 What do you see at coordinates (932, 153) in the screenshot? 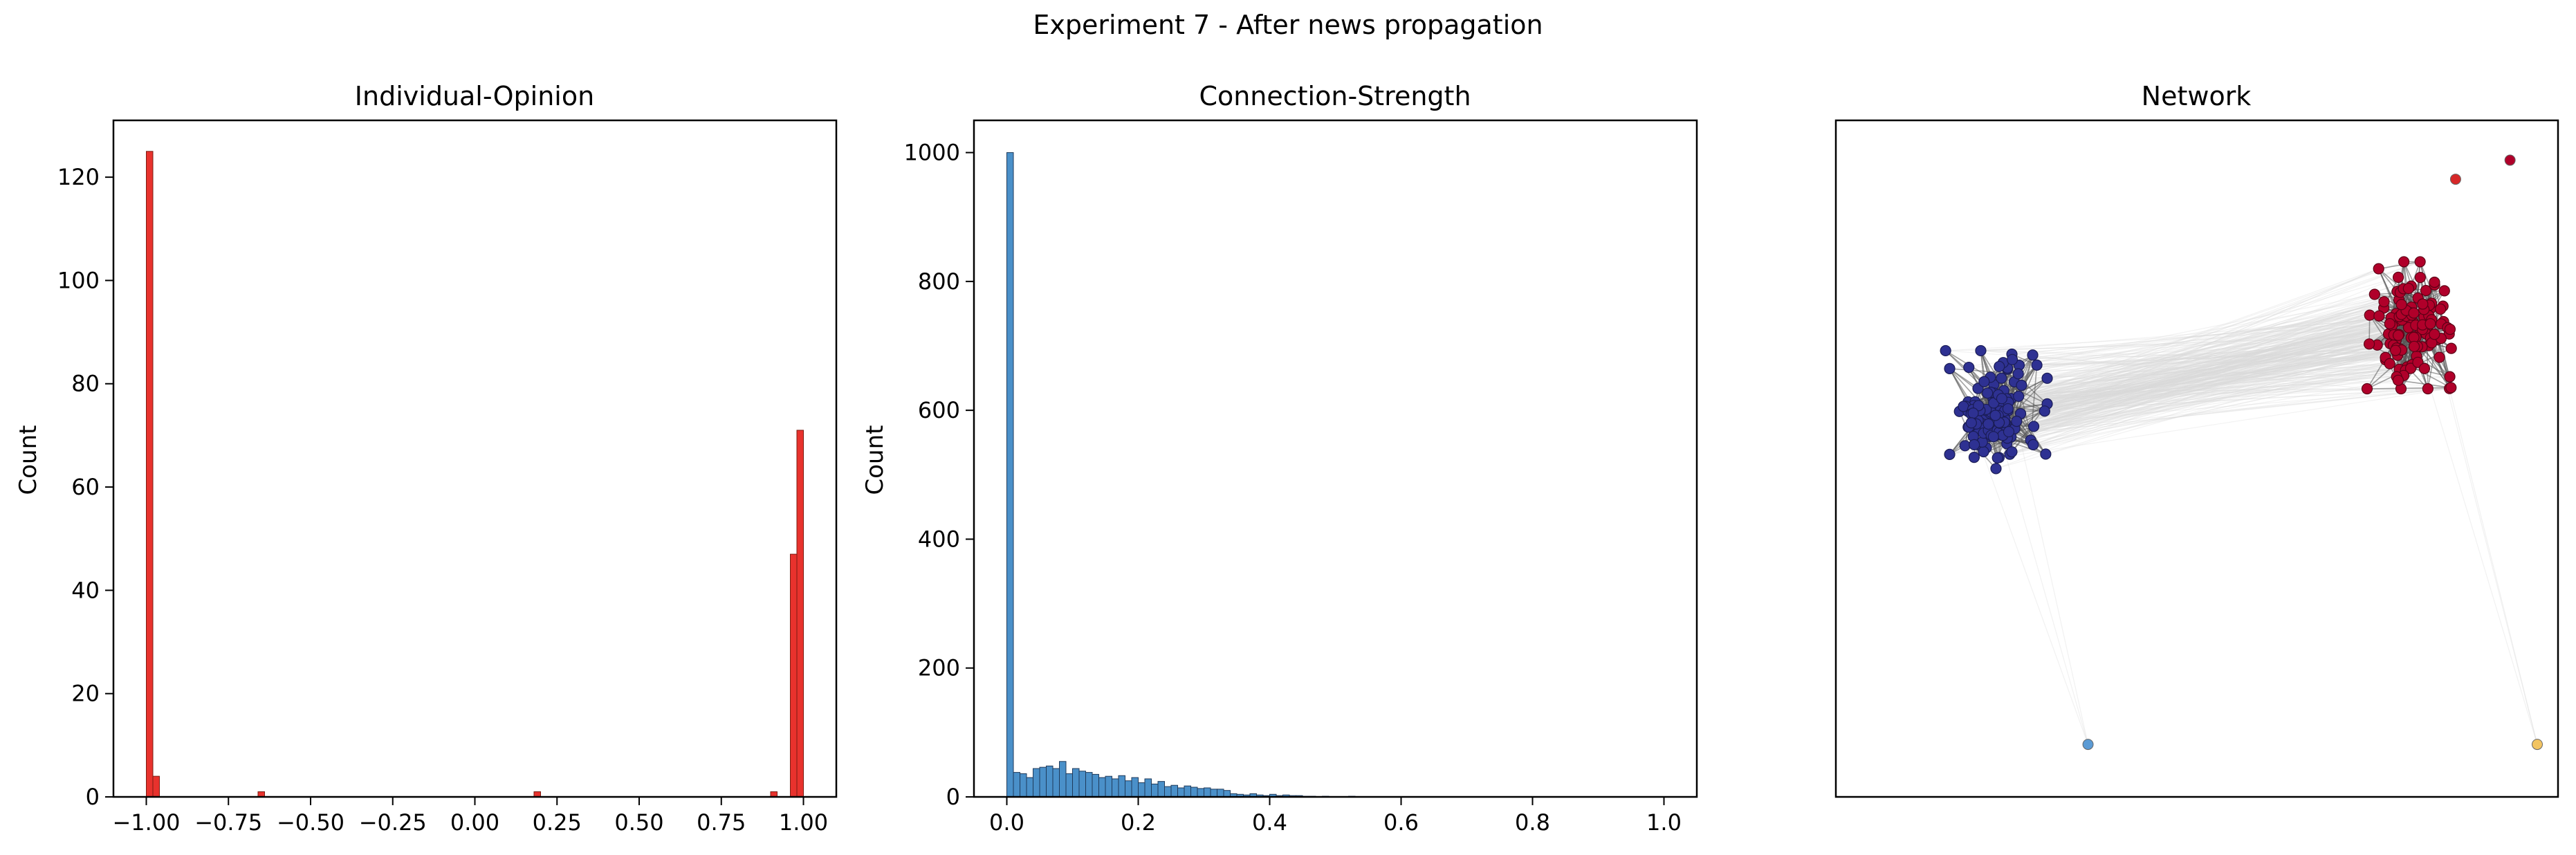
I see `strength-y-tick-label: 1000` at bounding box center [932, 153].